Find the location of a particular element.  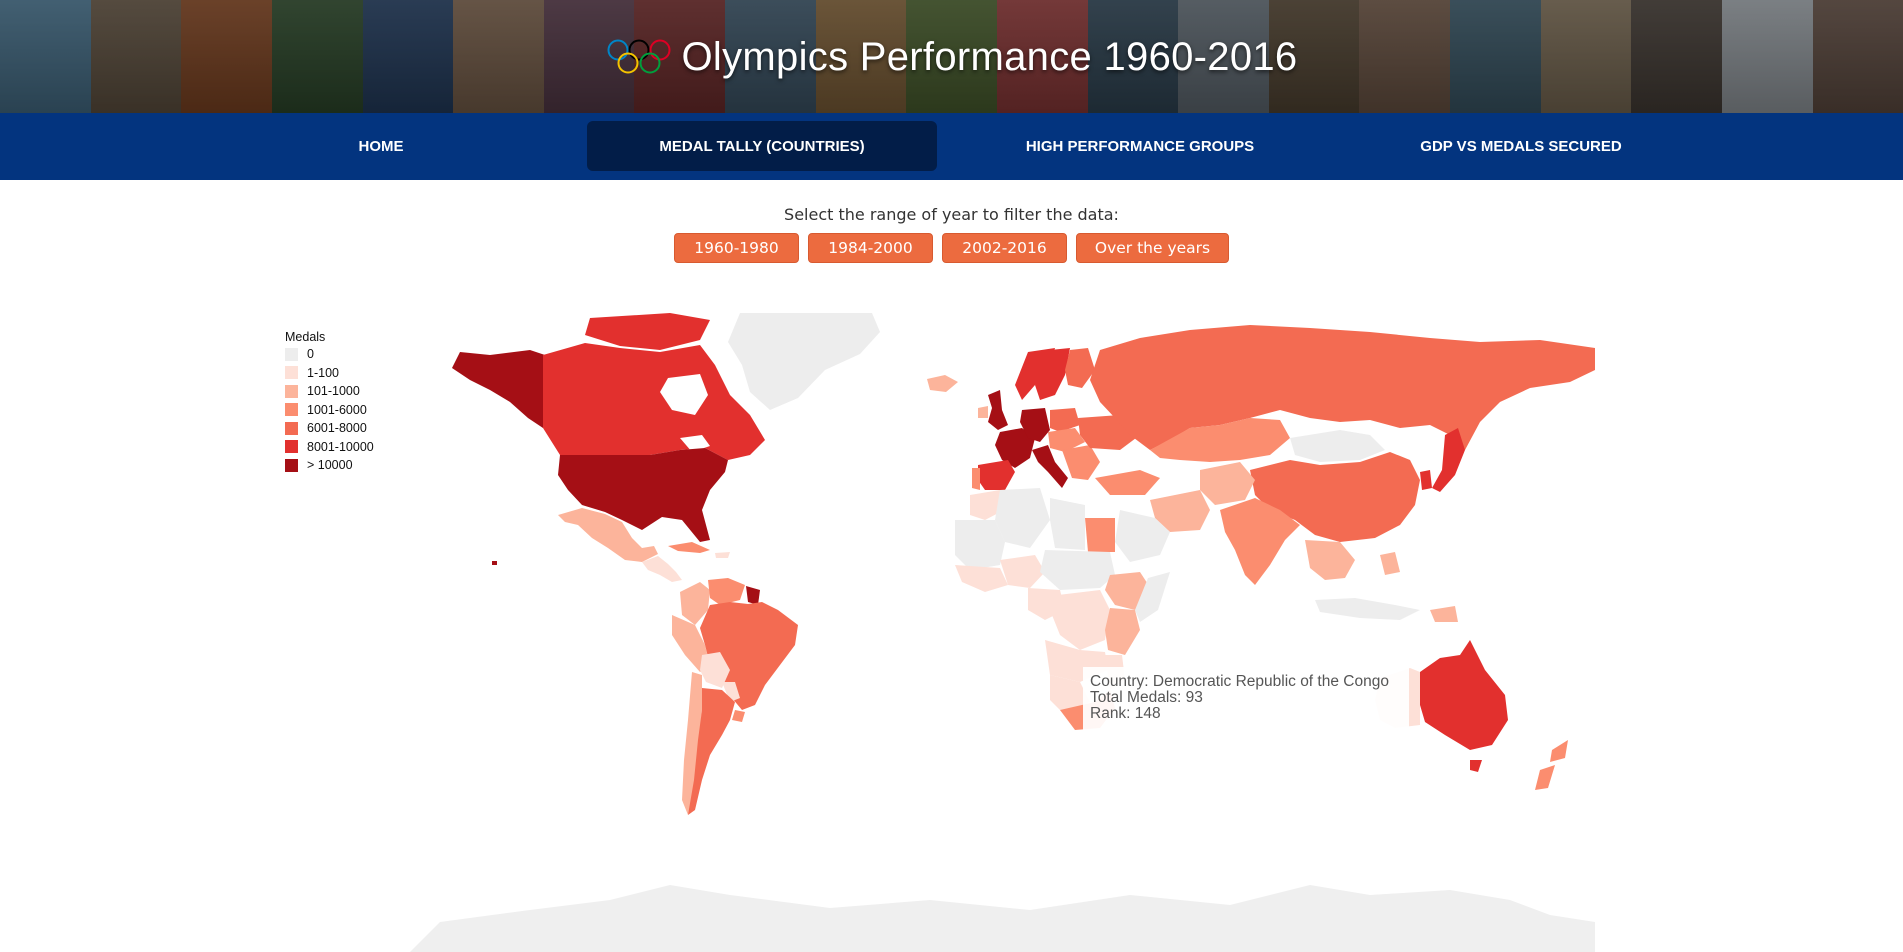

country-iran is located at coordinates (1180, 511).